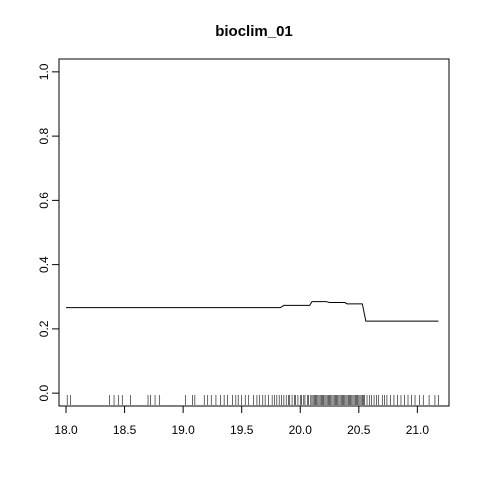 The width and height of the screenshot is (480, 480). What do you see at coordinates (66, 430) in the screenshot?
I see `x-tick-label: 18.0` at bounding box center [66, 430].